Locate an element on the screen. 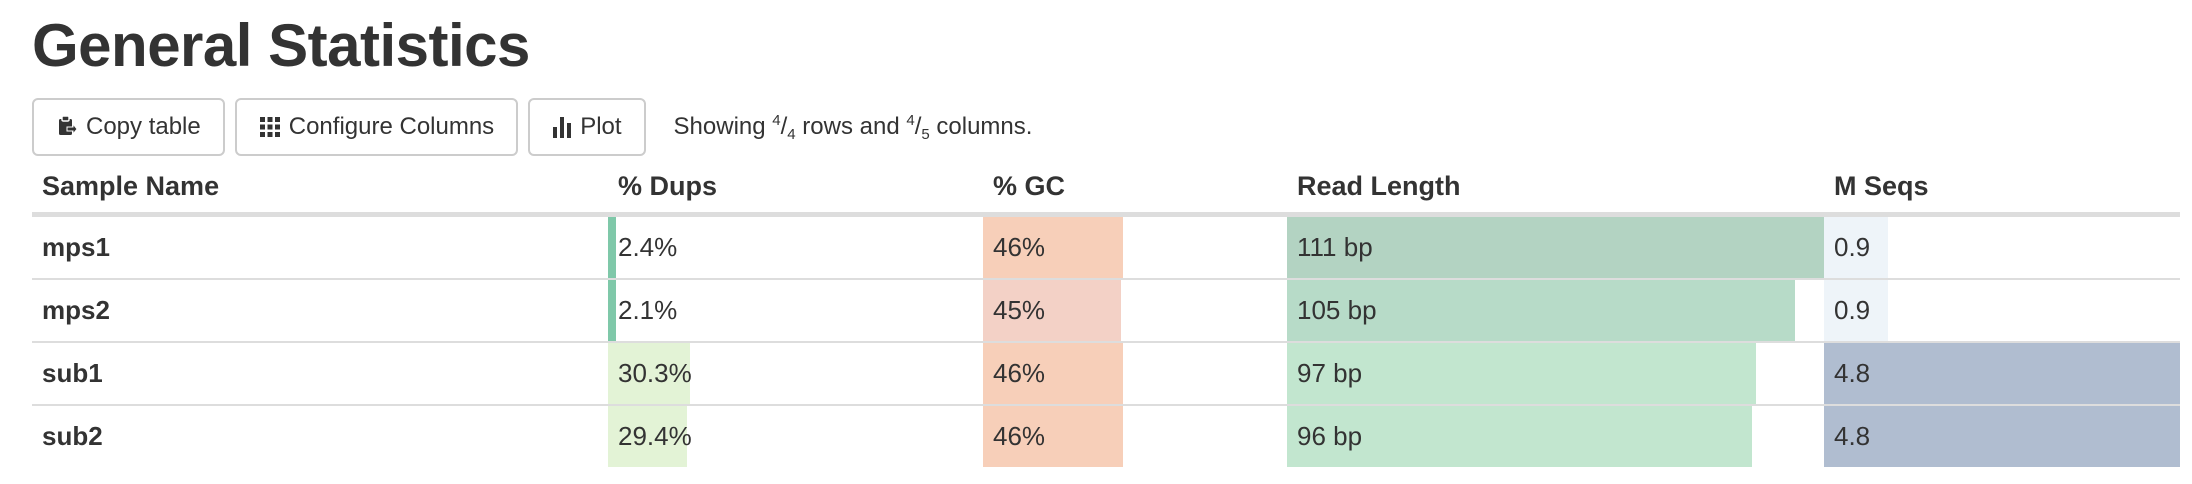 The width and height of the screenshot is (2192, 484). configure-columns-label: Configure Columns is located at coordinates (391, 126).